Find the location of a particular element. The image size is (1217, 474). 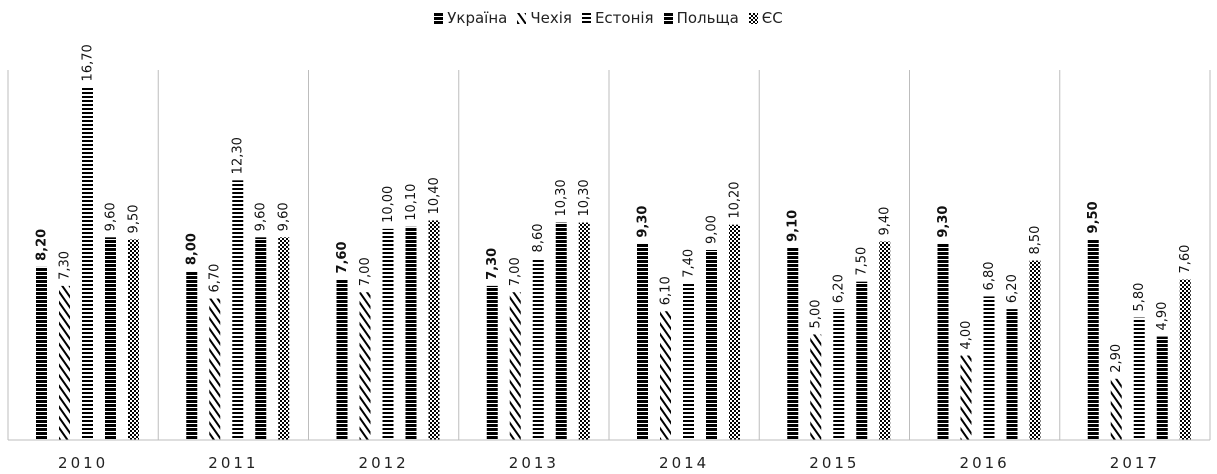

data-label-2016-series-1: 4,00 is located at coordinates (966, 335).